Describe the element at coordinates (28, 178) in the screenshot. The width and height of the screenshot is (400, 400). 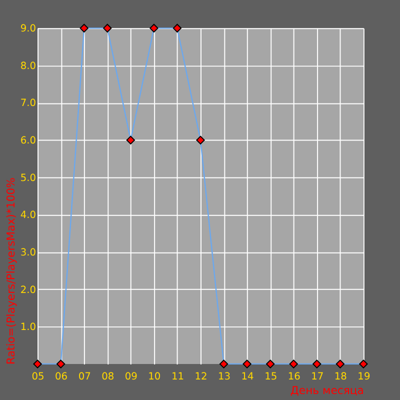
I see `y-tick-label: 5.0` at that location.